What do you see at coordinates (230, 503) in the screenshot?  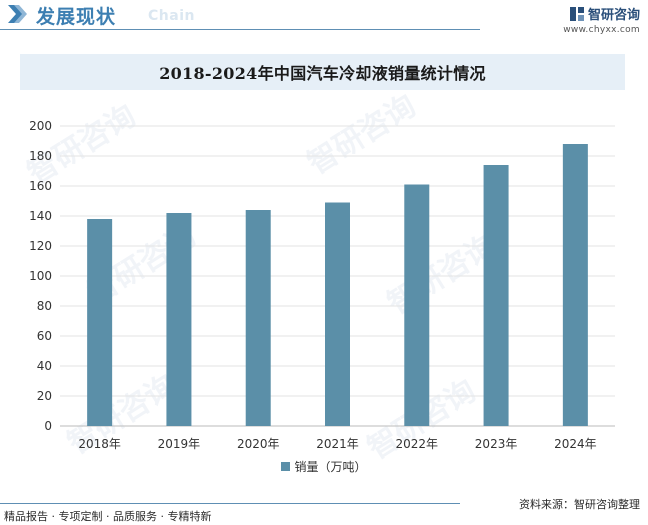 I see `footer-divider` at bounding box center [230, 503].